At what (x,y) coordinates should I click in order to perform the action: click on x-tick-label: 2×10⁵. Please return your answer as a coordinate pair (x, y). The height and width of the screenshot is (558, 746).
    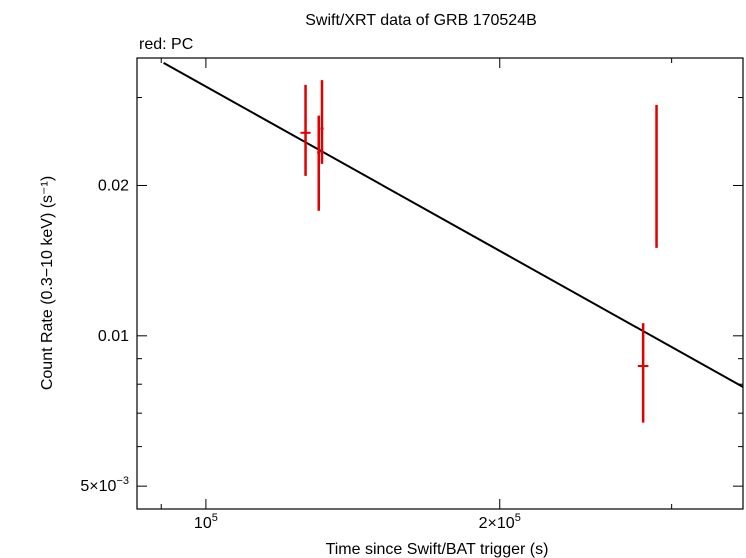
    Looking at the image, I should click on (500, 522).